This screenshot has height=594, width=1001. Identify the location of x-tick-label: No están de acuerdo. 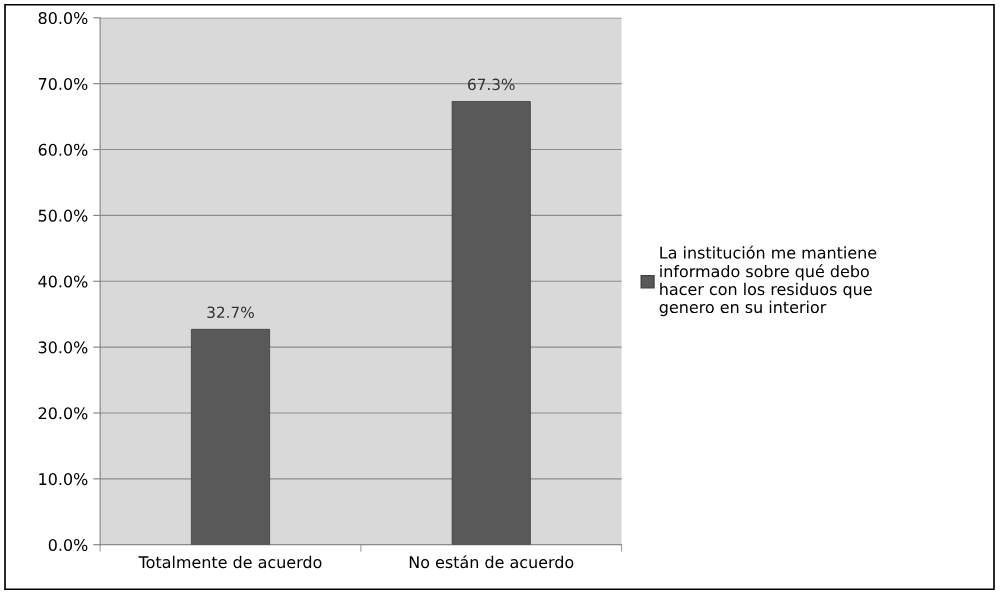
(491, 562).